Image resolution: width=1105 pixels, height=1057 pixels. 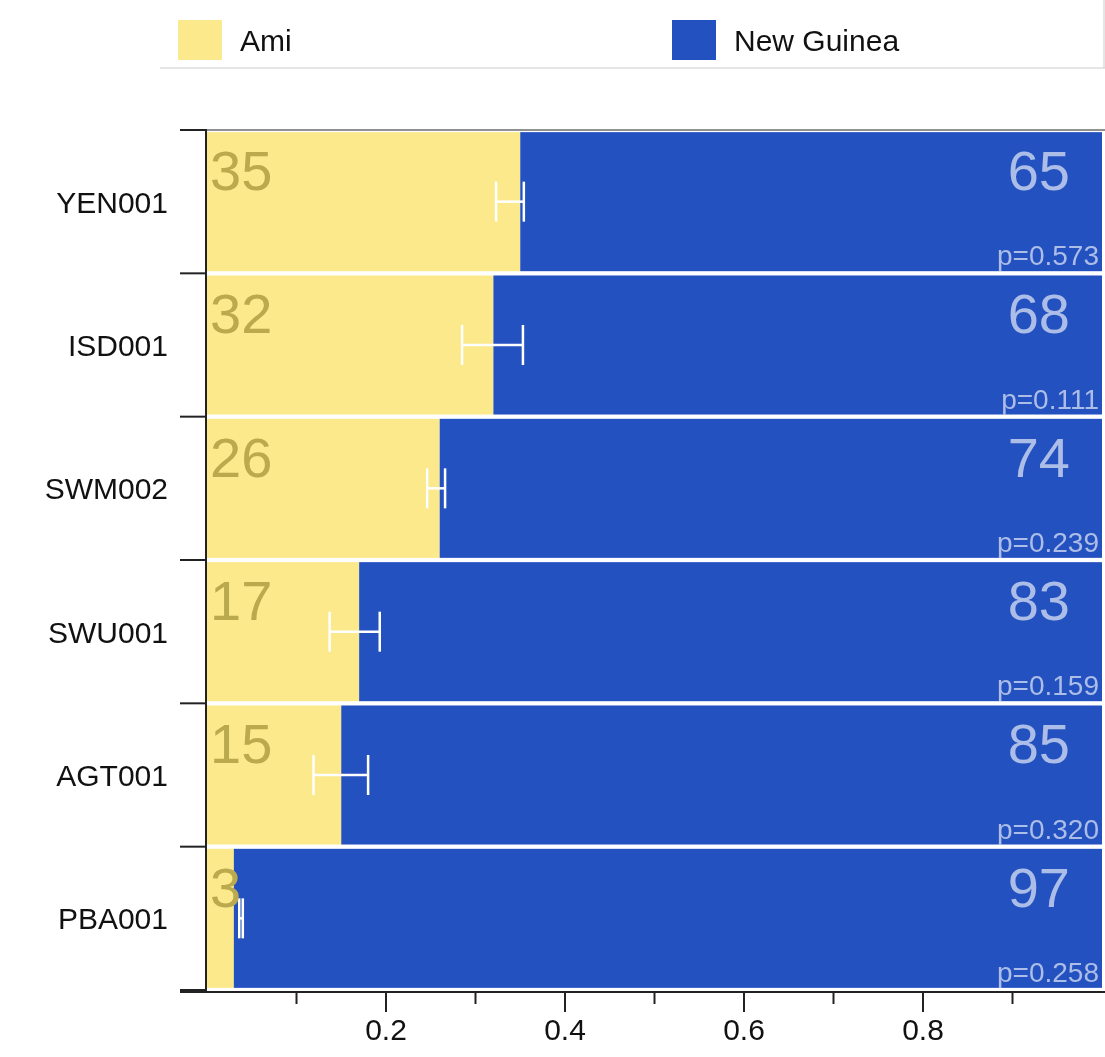 I want to click on annotation: 97, so click(x=1038, y=887).